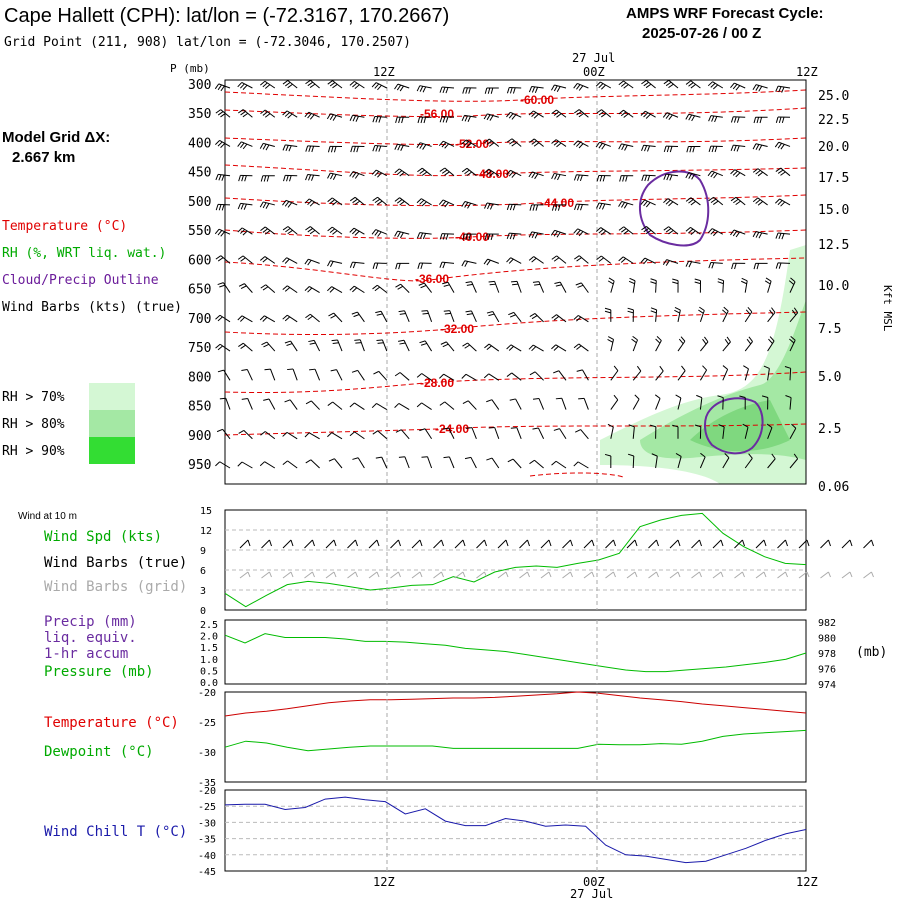 This screenshot has height=900, width=900. I want to click on wind-speed-line, so click(515, 560).